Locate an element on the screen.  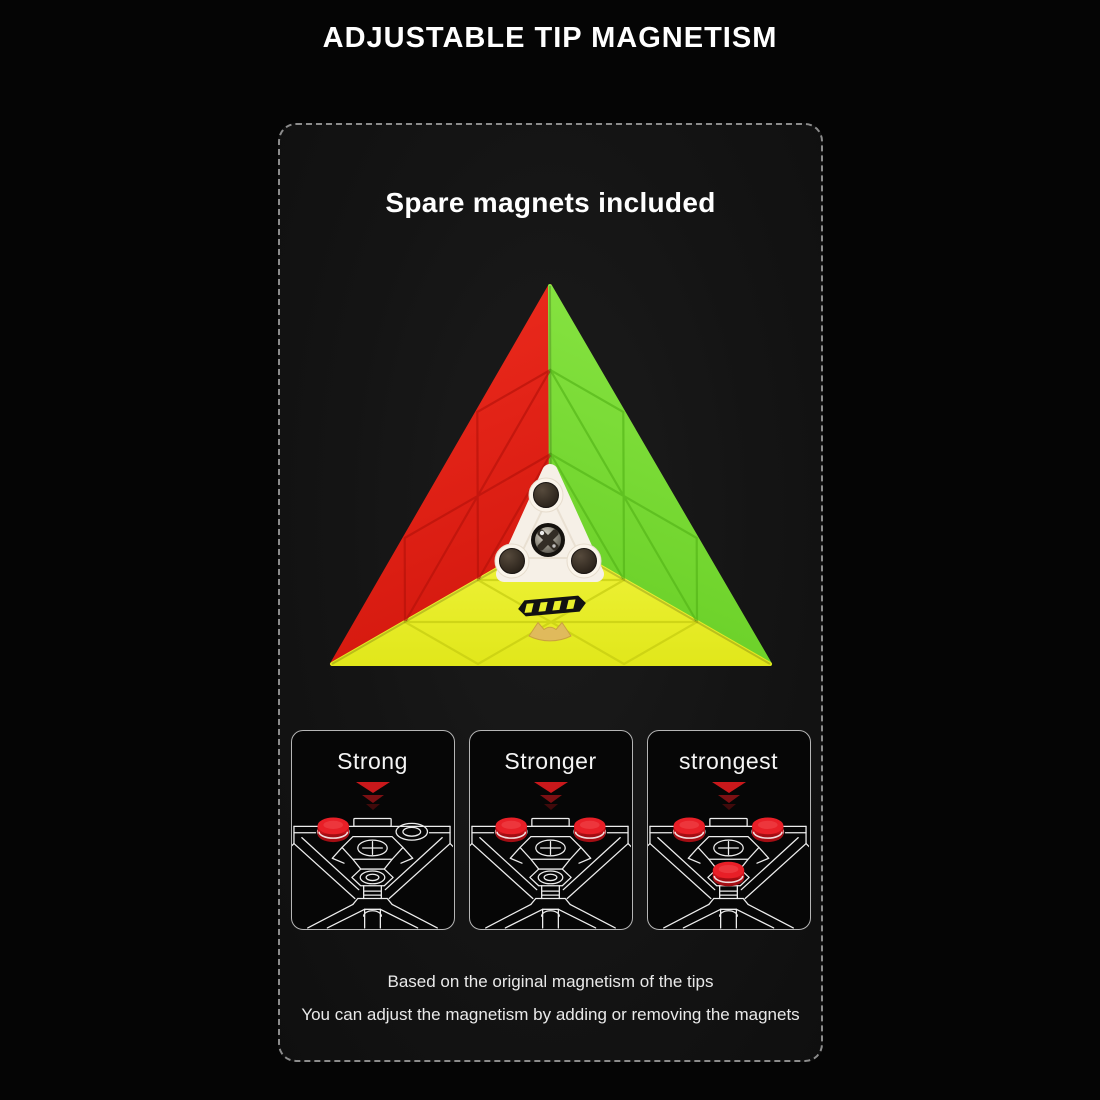
option-card-strongest: strongest is located at coordinates (728, 830).